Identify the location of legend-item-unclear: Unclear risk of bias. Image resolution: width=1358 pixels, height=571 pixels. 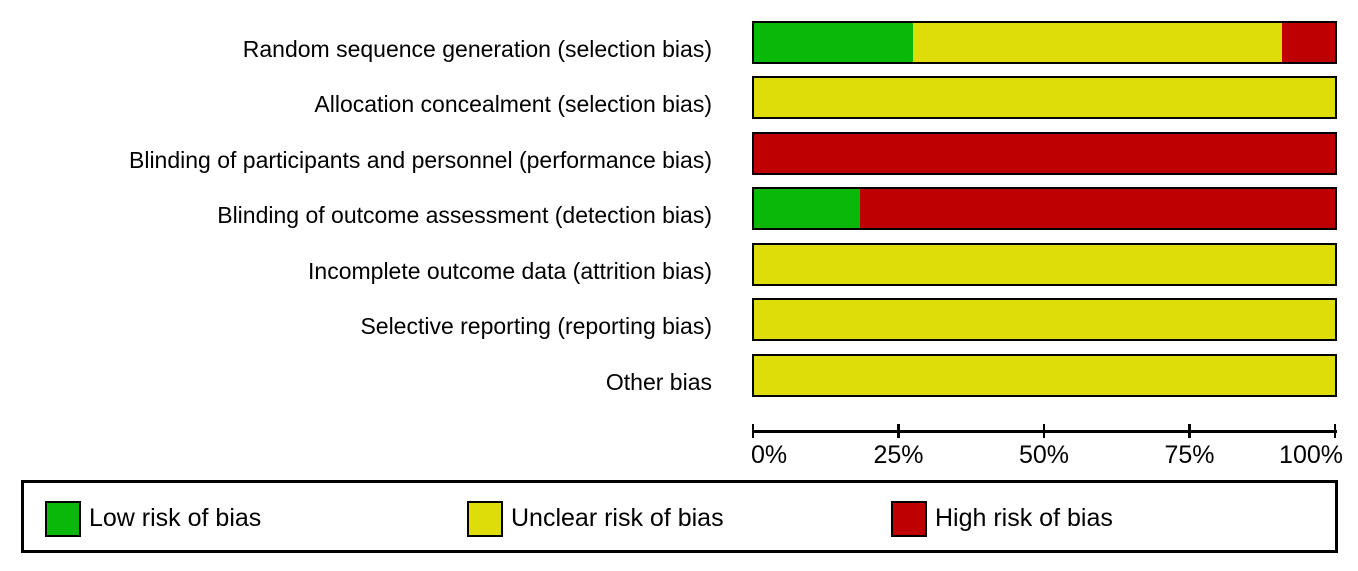
(595, 518).